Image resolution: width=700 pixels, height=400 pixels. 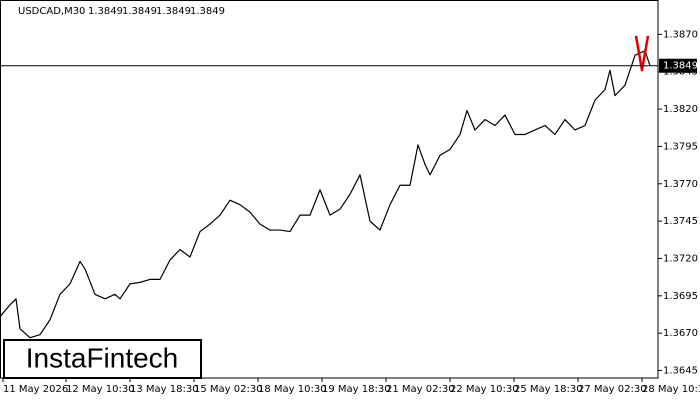 I want to click on x-tick-label: 19 May 18:30, so click(x=356, y=389).